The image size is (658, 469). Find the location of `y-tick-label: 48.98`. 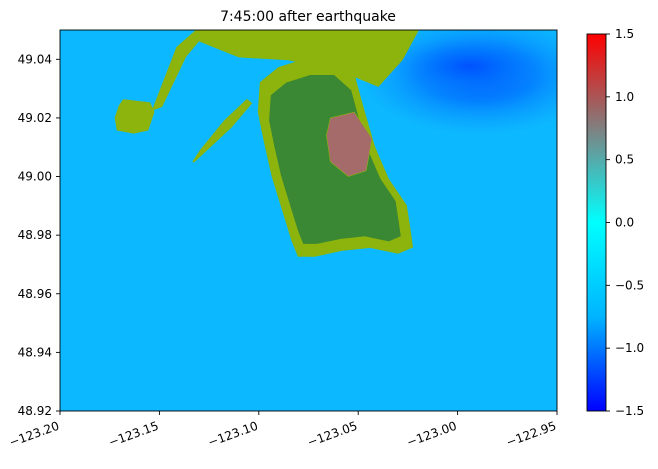

y-tick-label: 48.98 is located at coordinates (35, 235).